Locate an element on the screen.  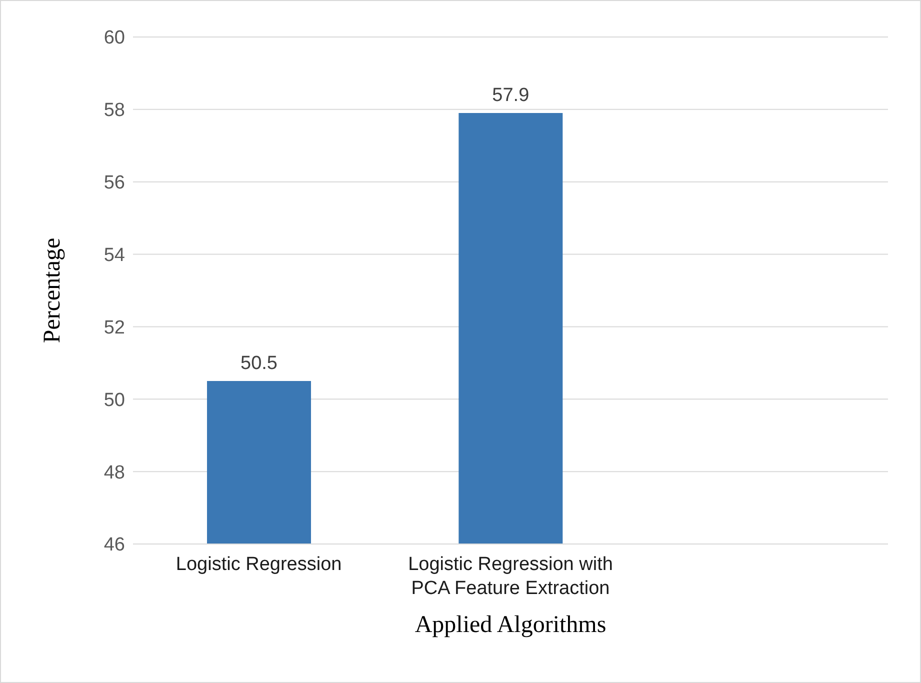
y-tick-label: 50 is located at coordinates (114, 400).